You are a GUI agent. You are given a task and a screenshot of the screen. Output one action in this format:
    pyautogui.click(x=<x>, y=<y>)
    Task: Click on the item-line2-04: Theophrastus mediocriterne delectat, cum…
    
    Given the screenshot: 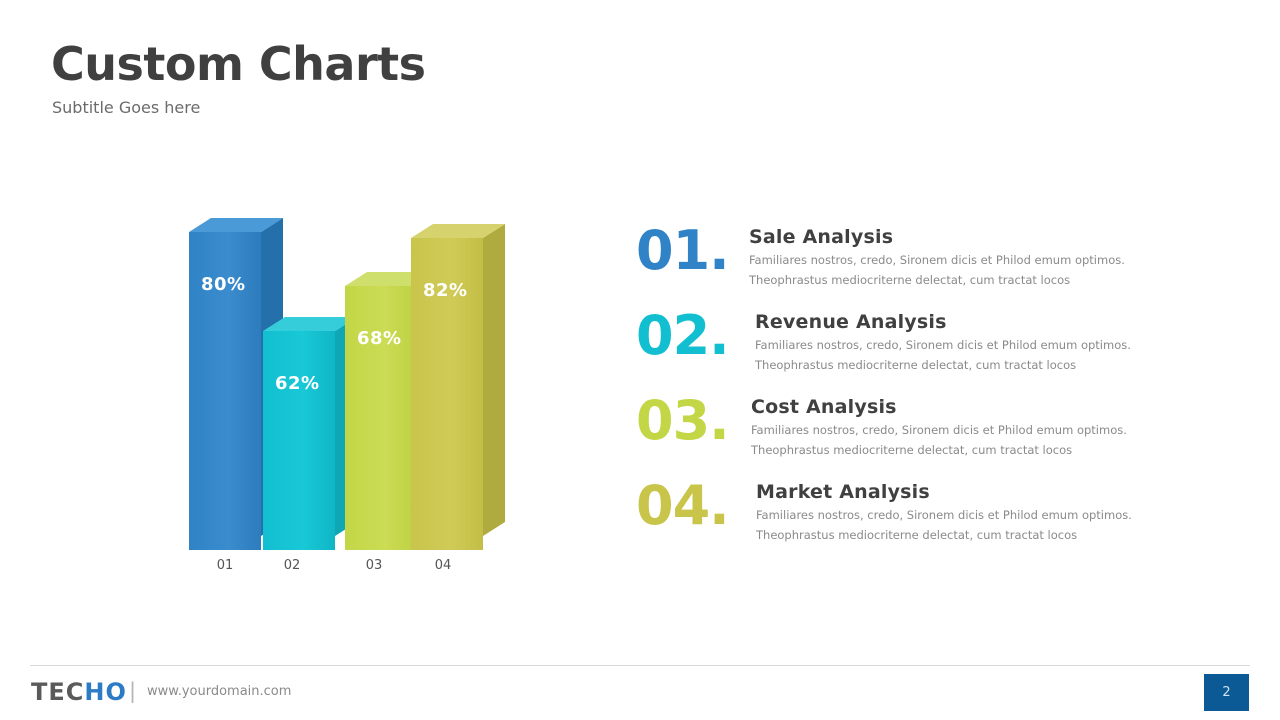 What is the action you would take?
    pyautogui.click(x=917, y=534)
    